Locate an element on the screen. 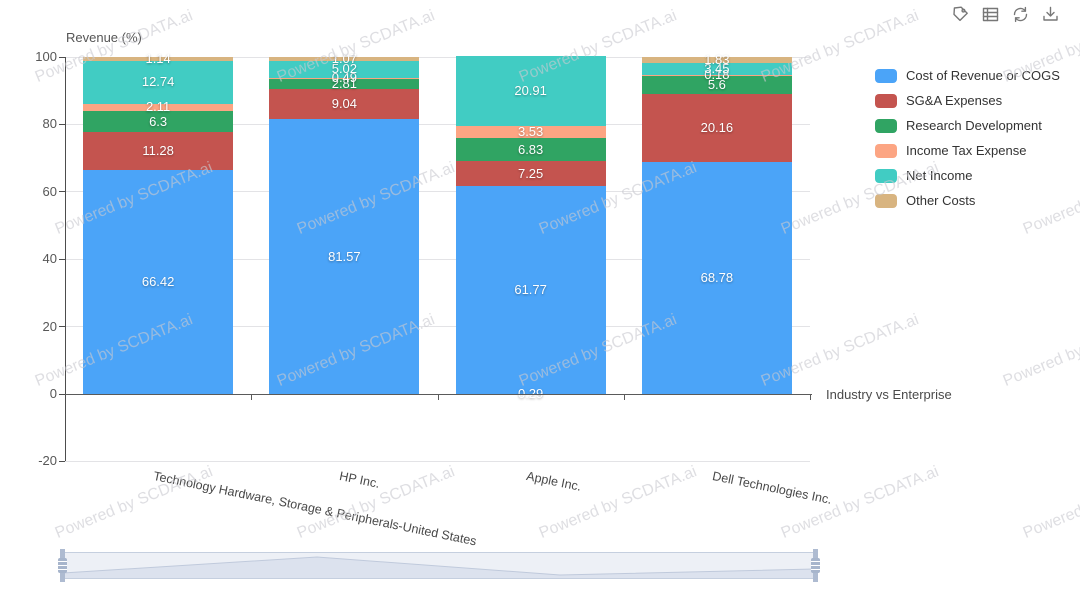  data-view-button is located at coordinates (990, 14).